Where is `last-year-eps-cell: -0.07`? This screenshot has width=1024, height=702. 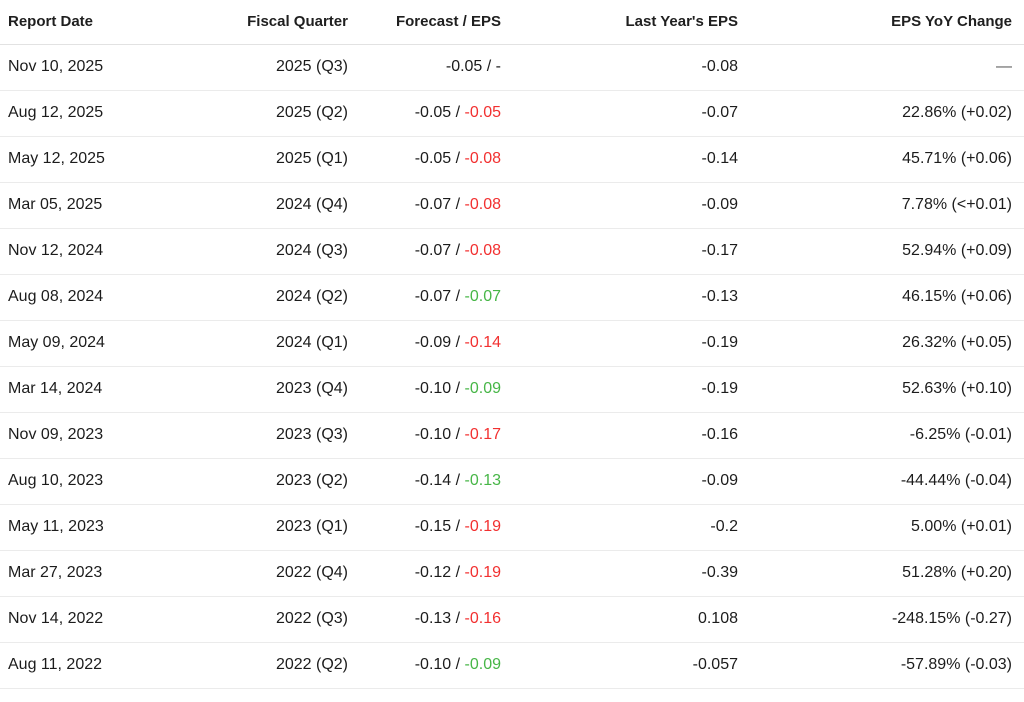 last-year-eps-cell: -0.07 is located at coordinates (619, 113).